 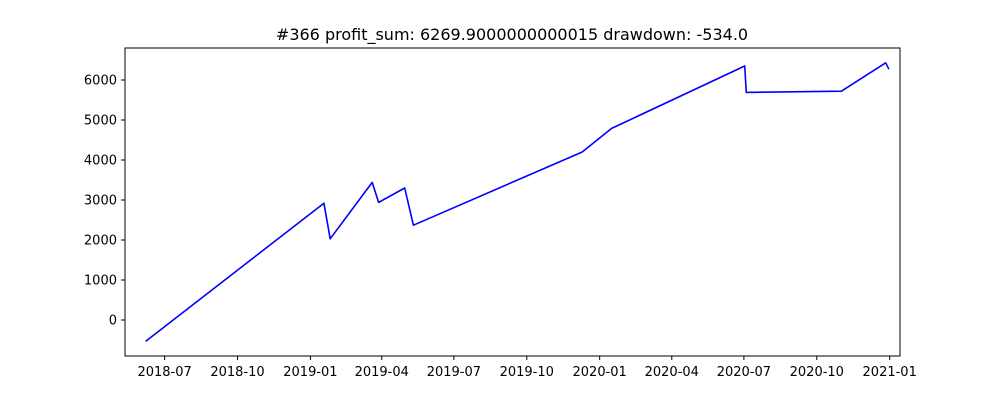 I want to click on x-tick-label: 2020-01, so click(x=600, y=372).